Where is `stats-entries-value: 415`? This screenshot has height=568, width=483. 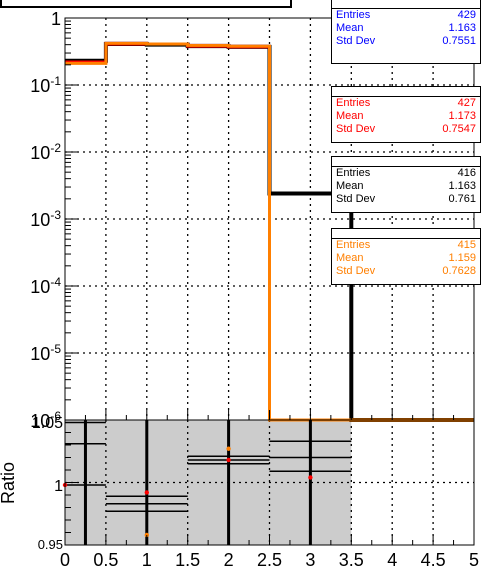
stats-entries-value: 415 is located at coordinates (466, 245).